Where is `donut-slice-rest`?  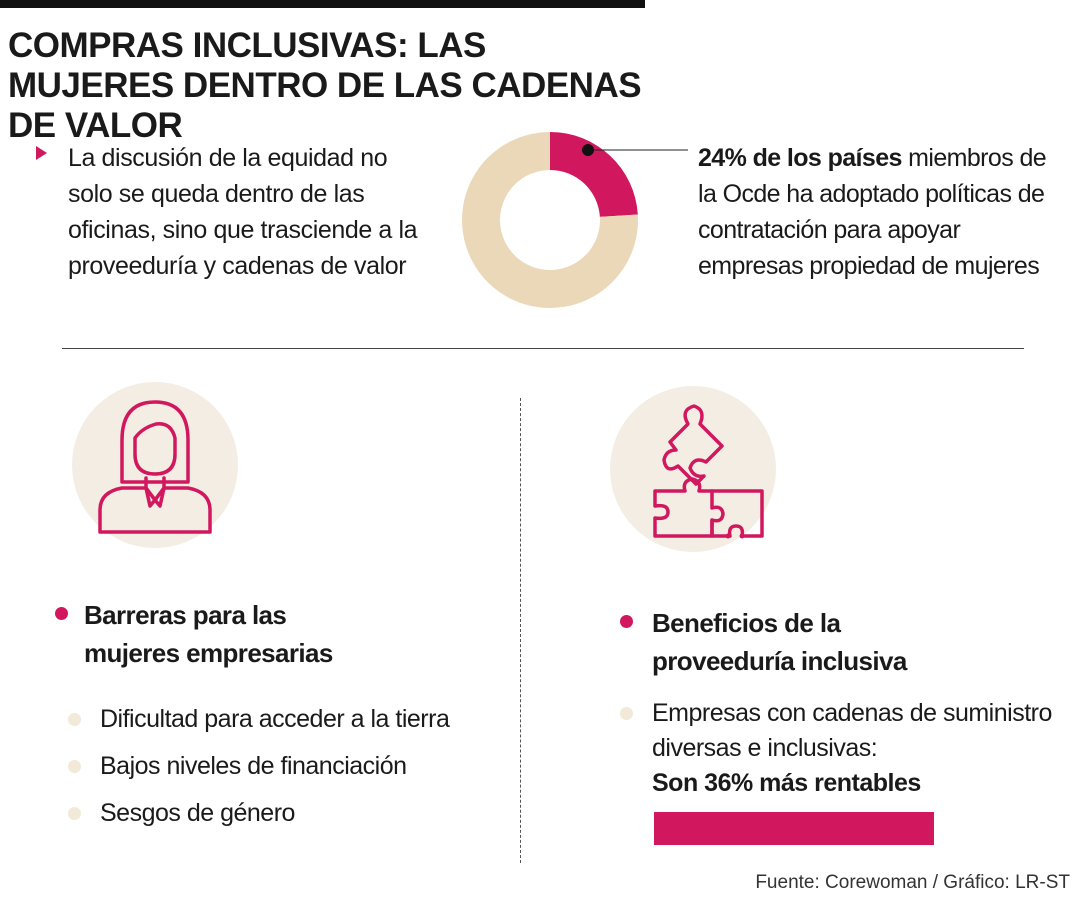 donut-slice-rest is located at coordinates (550, 220).